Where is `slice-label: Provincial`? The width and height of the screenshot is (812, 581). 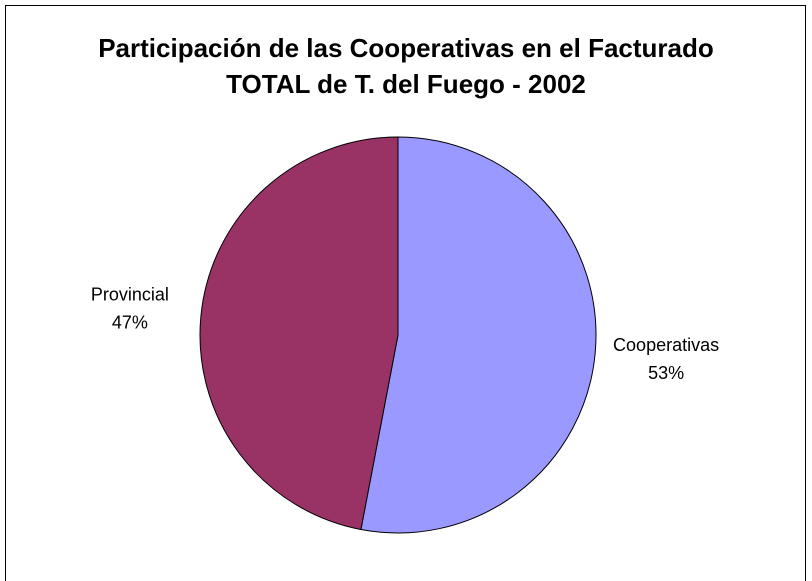 slice-label: Provincial is located at coordinates (130, 294).